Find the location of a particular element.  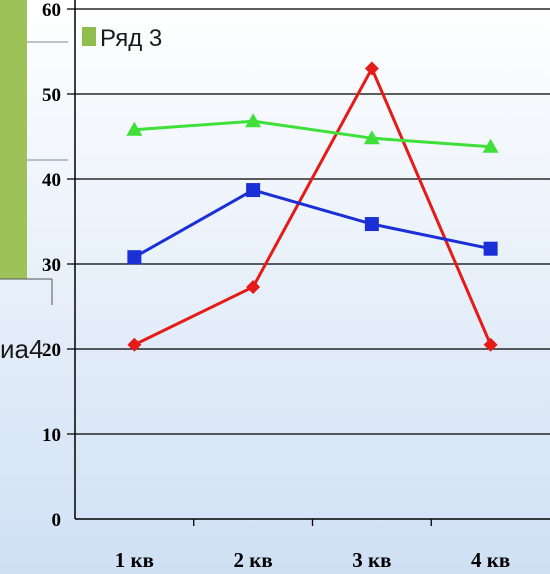

left-green-panel is located at coordinates (13, 139).